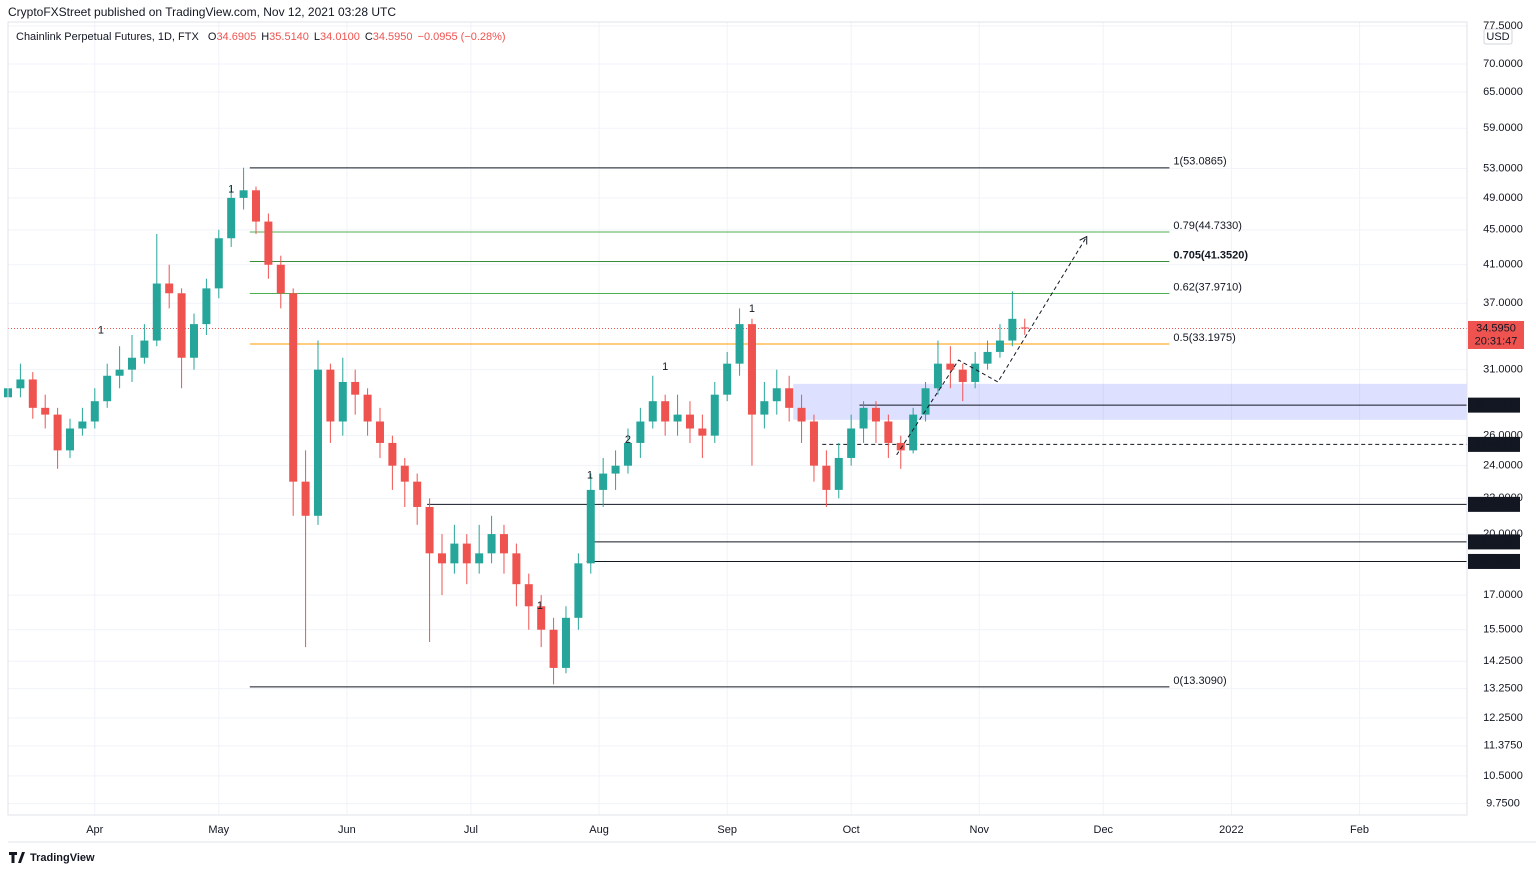 This screenshot has height=873, width=1536. What do you see at coordinates (992, 346) in the screenshot?
I see `projection-path` at bounding box center [992, 346].